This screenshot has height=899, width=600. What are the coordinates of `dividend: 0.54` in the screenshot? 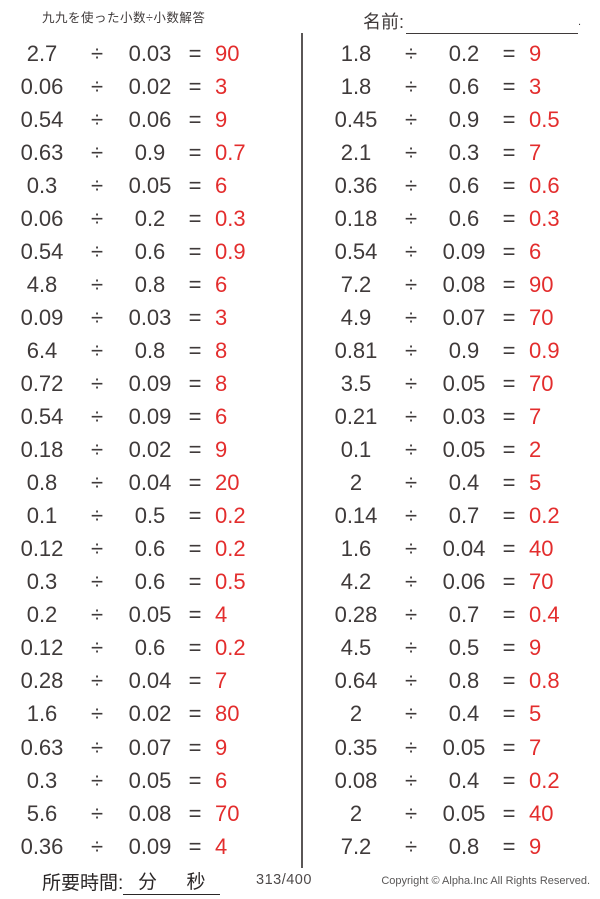 It's located at (42, 119).